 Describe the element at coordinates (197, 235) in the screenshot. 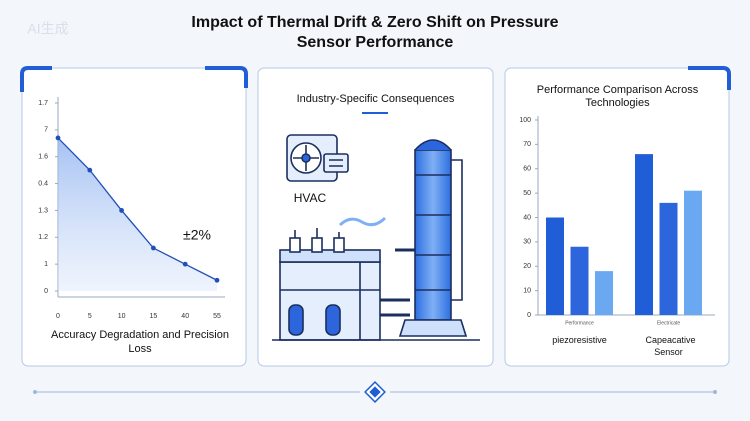

I see `annotation: ±2%` at that location.